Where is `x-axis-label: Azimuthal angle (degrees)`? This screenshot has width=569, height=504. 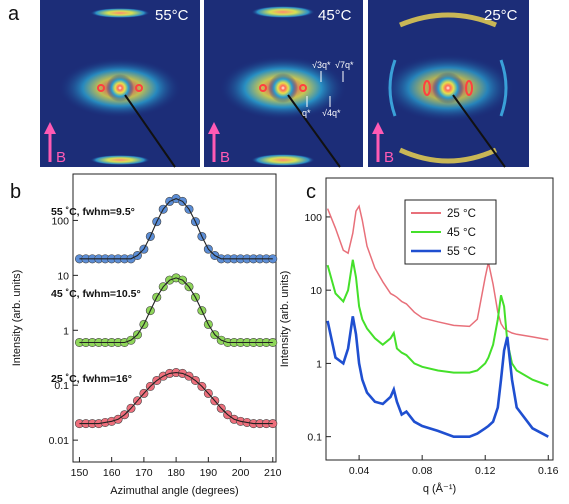 x-axis-label: Azimuthal angle (degrees) is located at coordinates (174, 491).